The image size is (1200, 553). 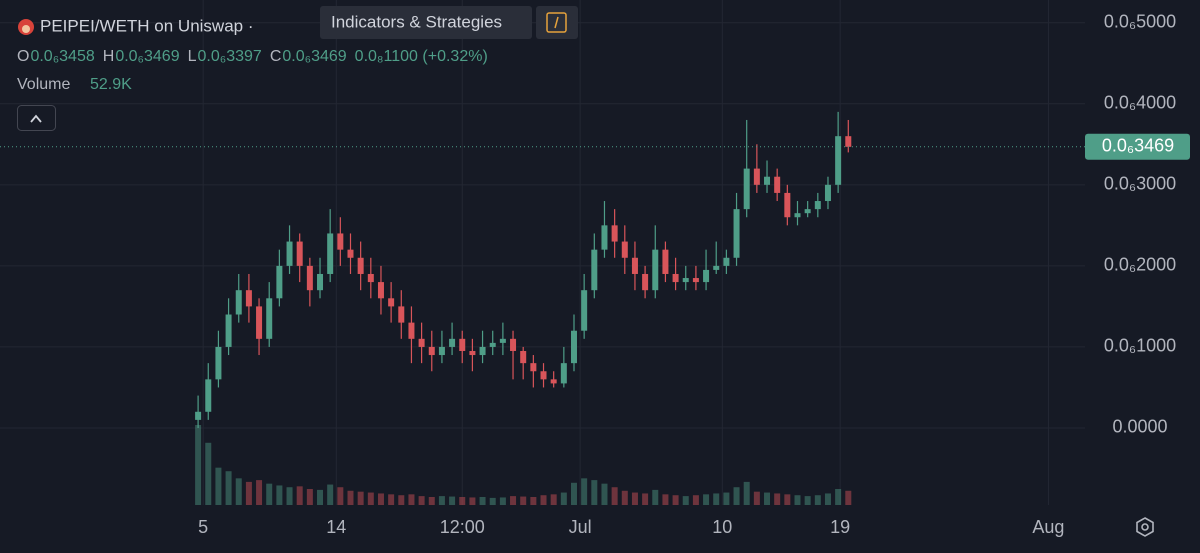 I want to click on script-icon, so click(x=556, y=22).